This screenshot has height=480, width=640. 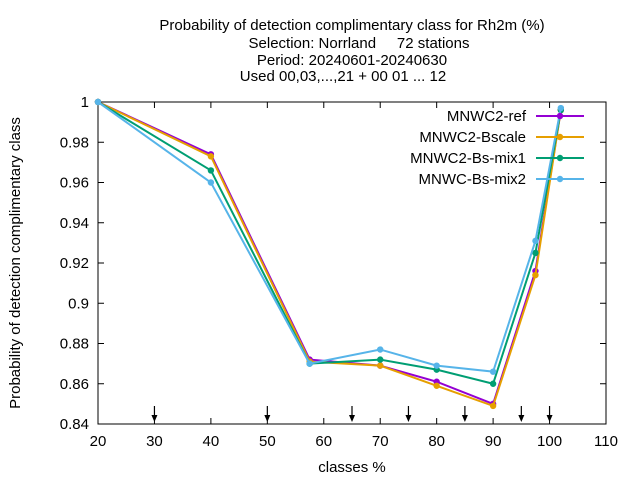 What do you see at coordinates (343, 76) in the screenshot?
I see `title-line-4: Used 00,03,...,21 + 00 01 ... 12` at bounding box center [343, 76].